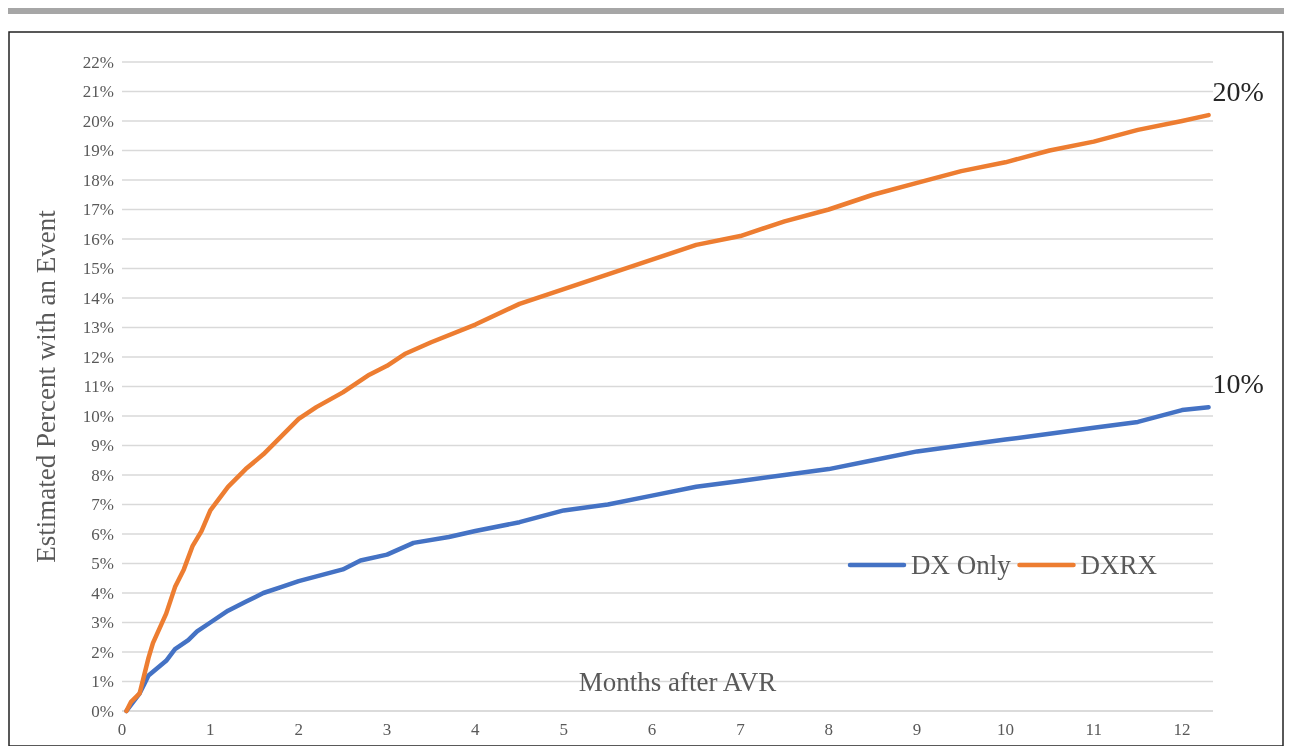 This screenshot has width=1292, height=754. What do you see at coordinates (102, 593) in the screenshot?
I see `y-tick-label: 4%` at bounding box center [102, 593].